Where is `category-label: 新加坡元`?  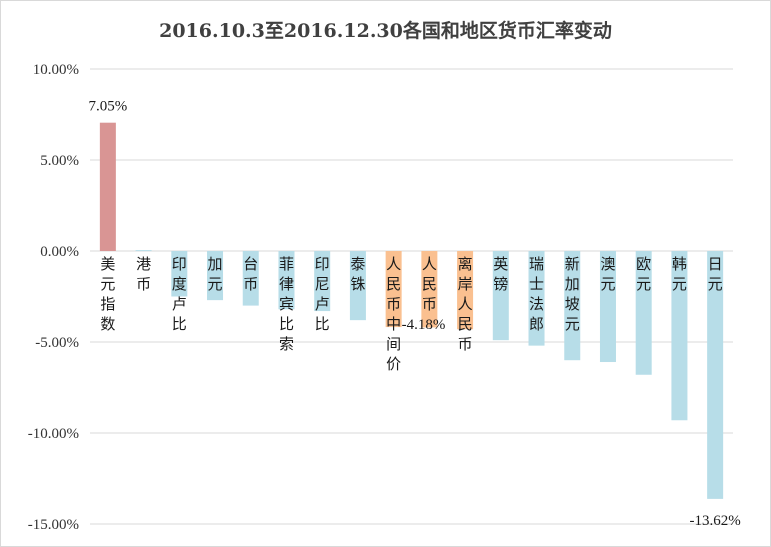 category-label: 新加坡元 is located at coordinates (572, 294).